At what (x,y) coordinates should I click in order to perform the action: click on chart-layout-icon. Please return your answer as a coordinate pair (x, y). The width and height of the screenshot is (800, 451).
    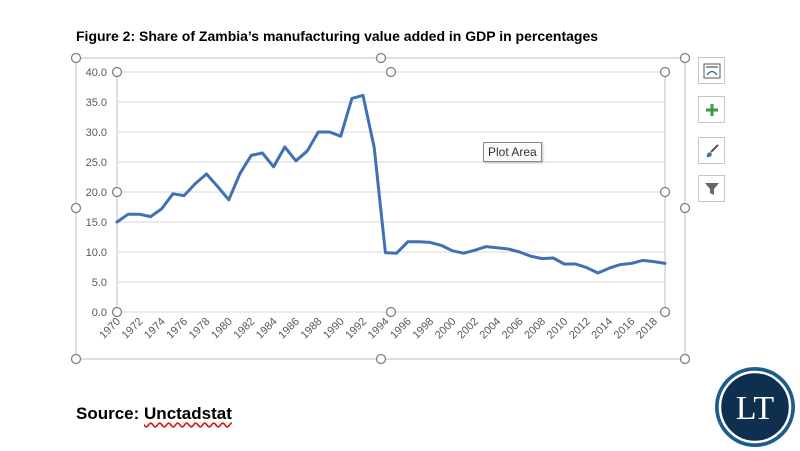
    Looking at the image, I should click on (711, 70).